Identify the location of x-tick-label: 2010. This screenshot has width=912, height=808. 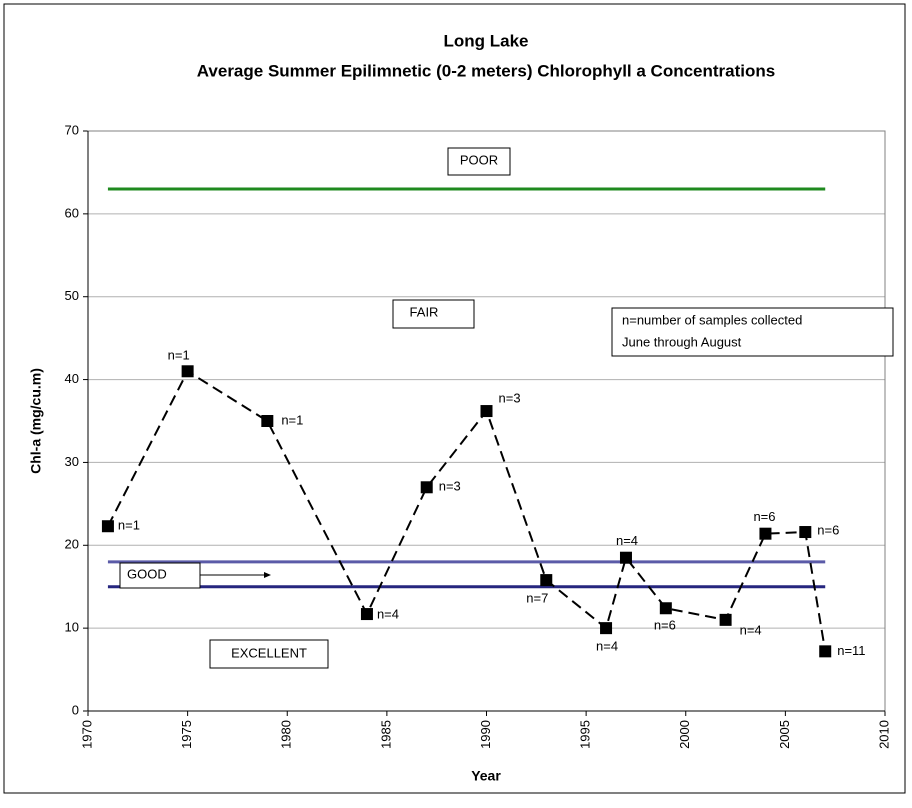
(883, 734).